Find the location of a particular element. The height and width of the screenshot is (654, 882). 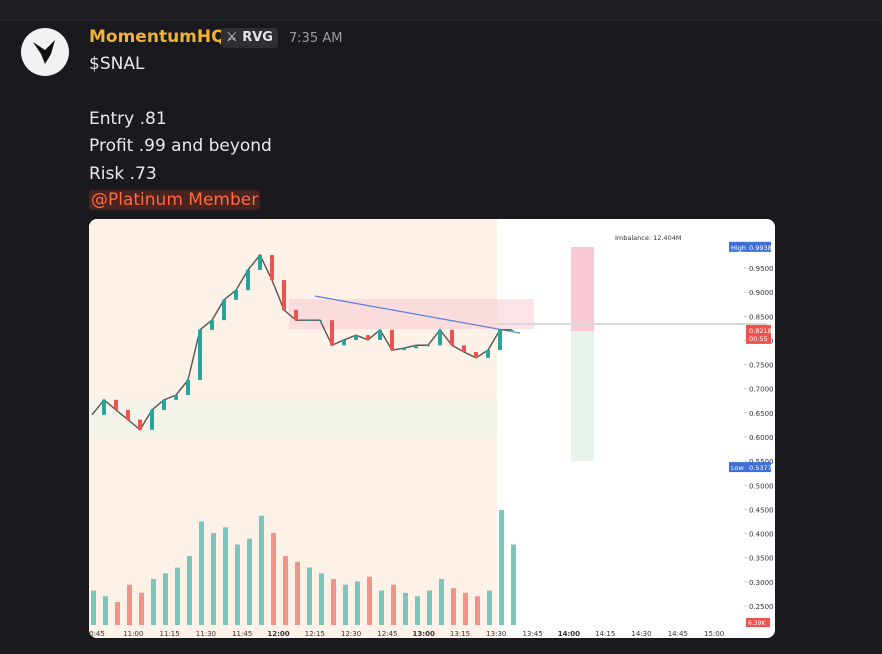

message-line: Entry .81 is located at coordinates (128, 119).